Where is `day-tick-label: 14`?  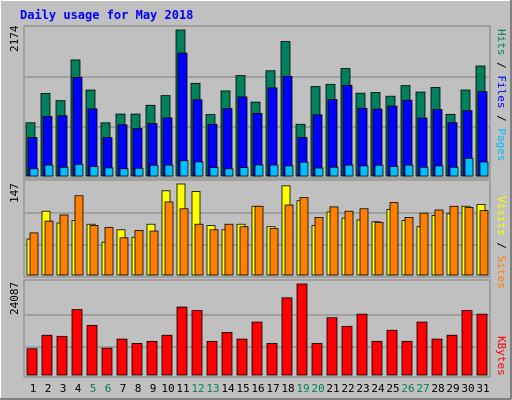 day-tick-label: 14 is located at coordinates (228, 388).